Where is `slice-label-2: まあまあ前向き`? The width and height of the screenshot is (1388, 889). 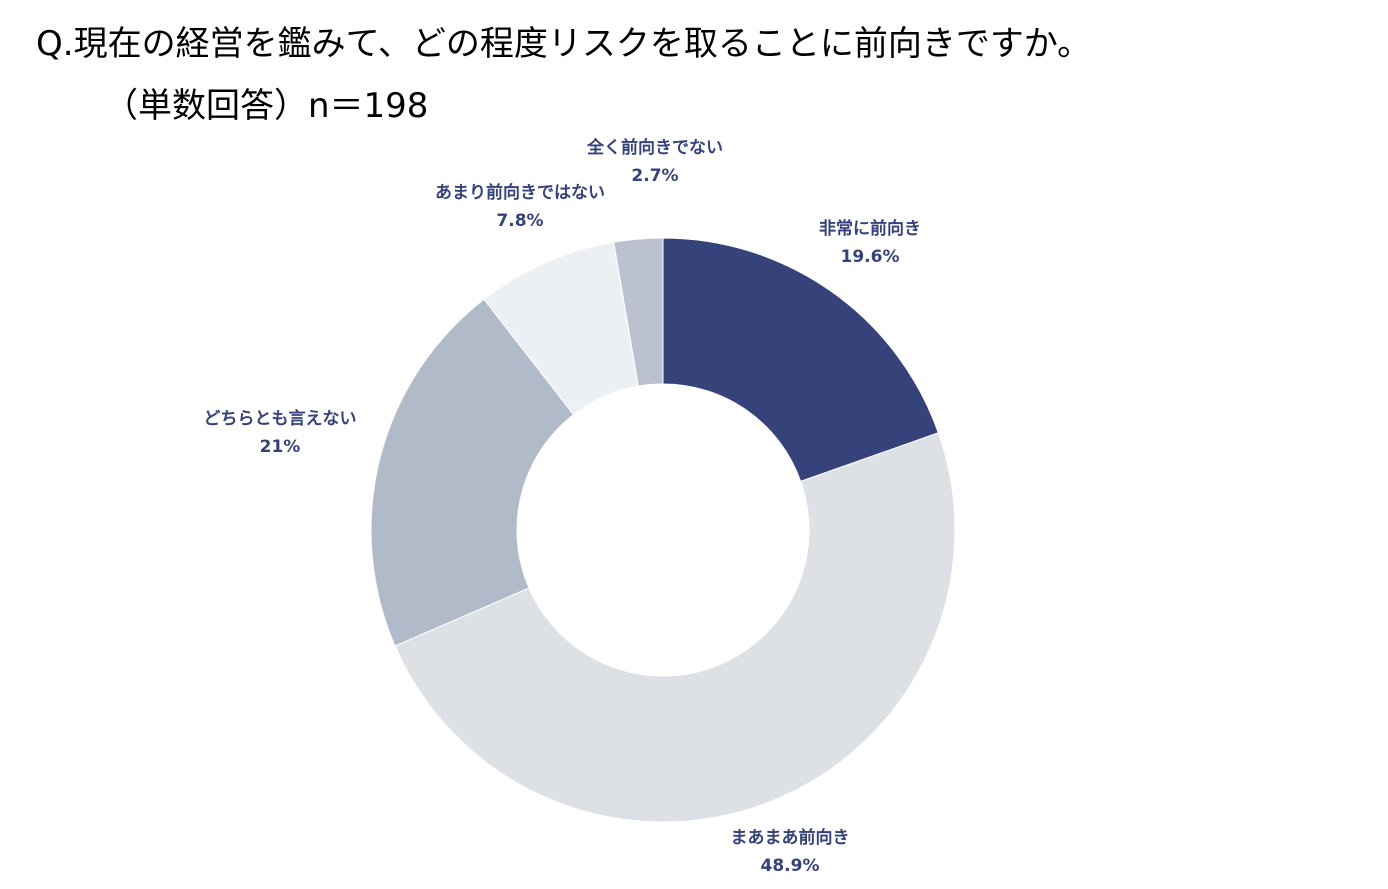 slice-label-2: まあまあ前向き is located at coordinates (790, 837).